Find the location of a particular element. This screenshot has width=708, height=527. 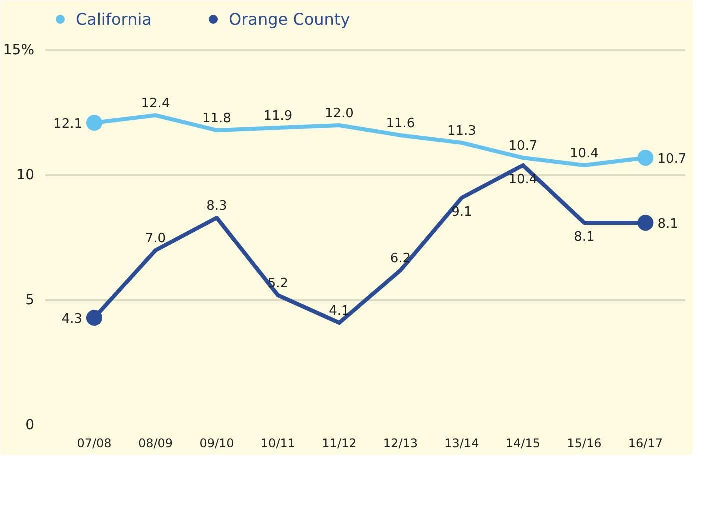

x-tick-label: 11/12 is located at coordinates (339, 443).